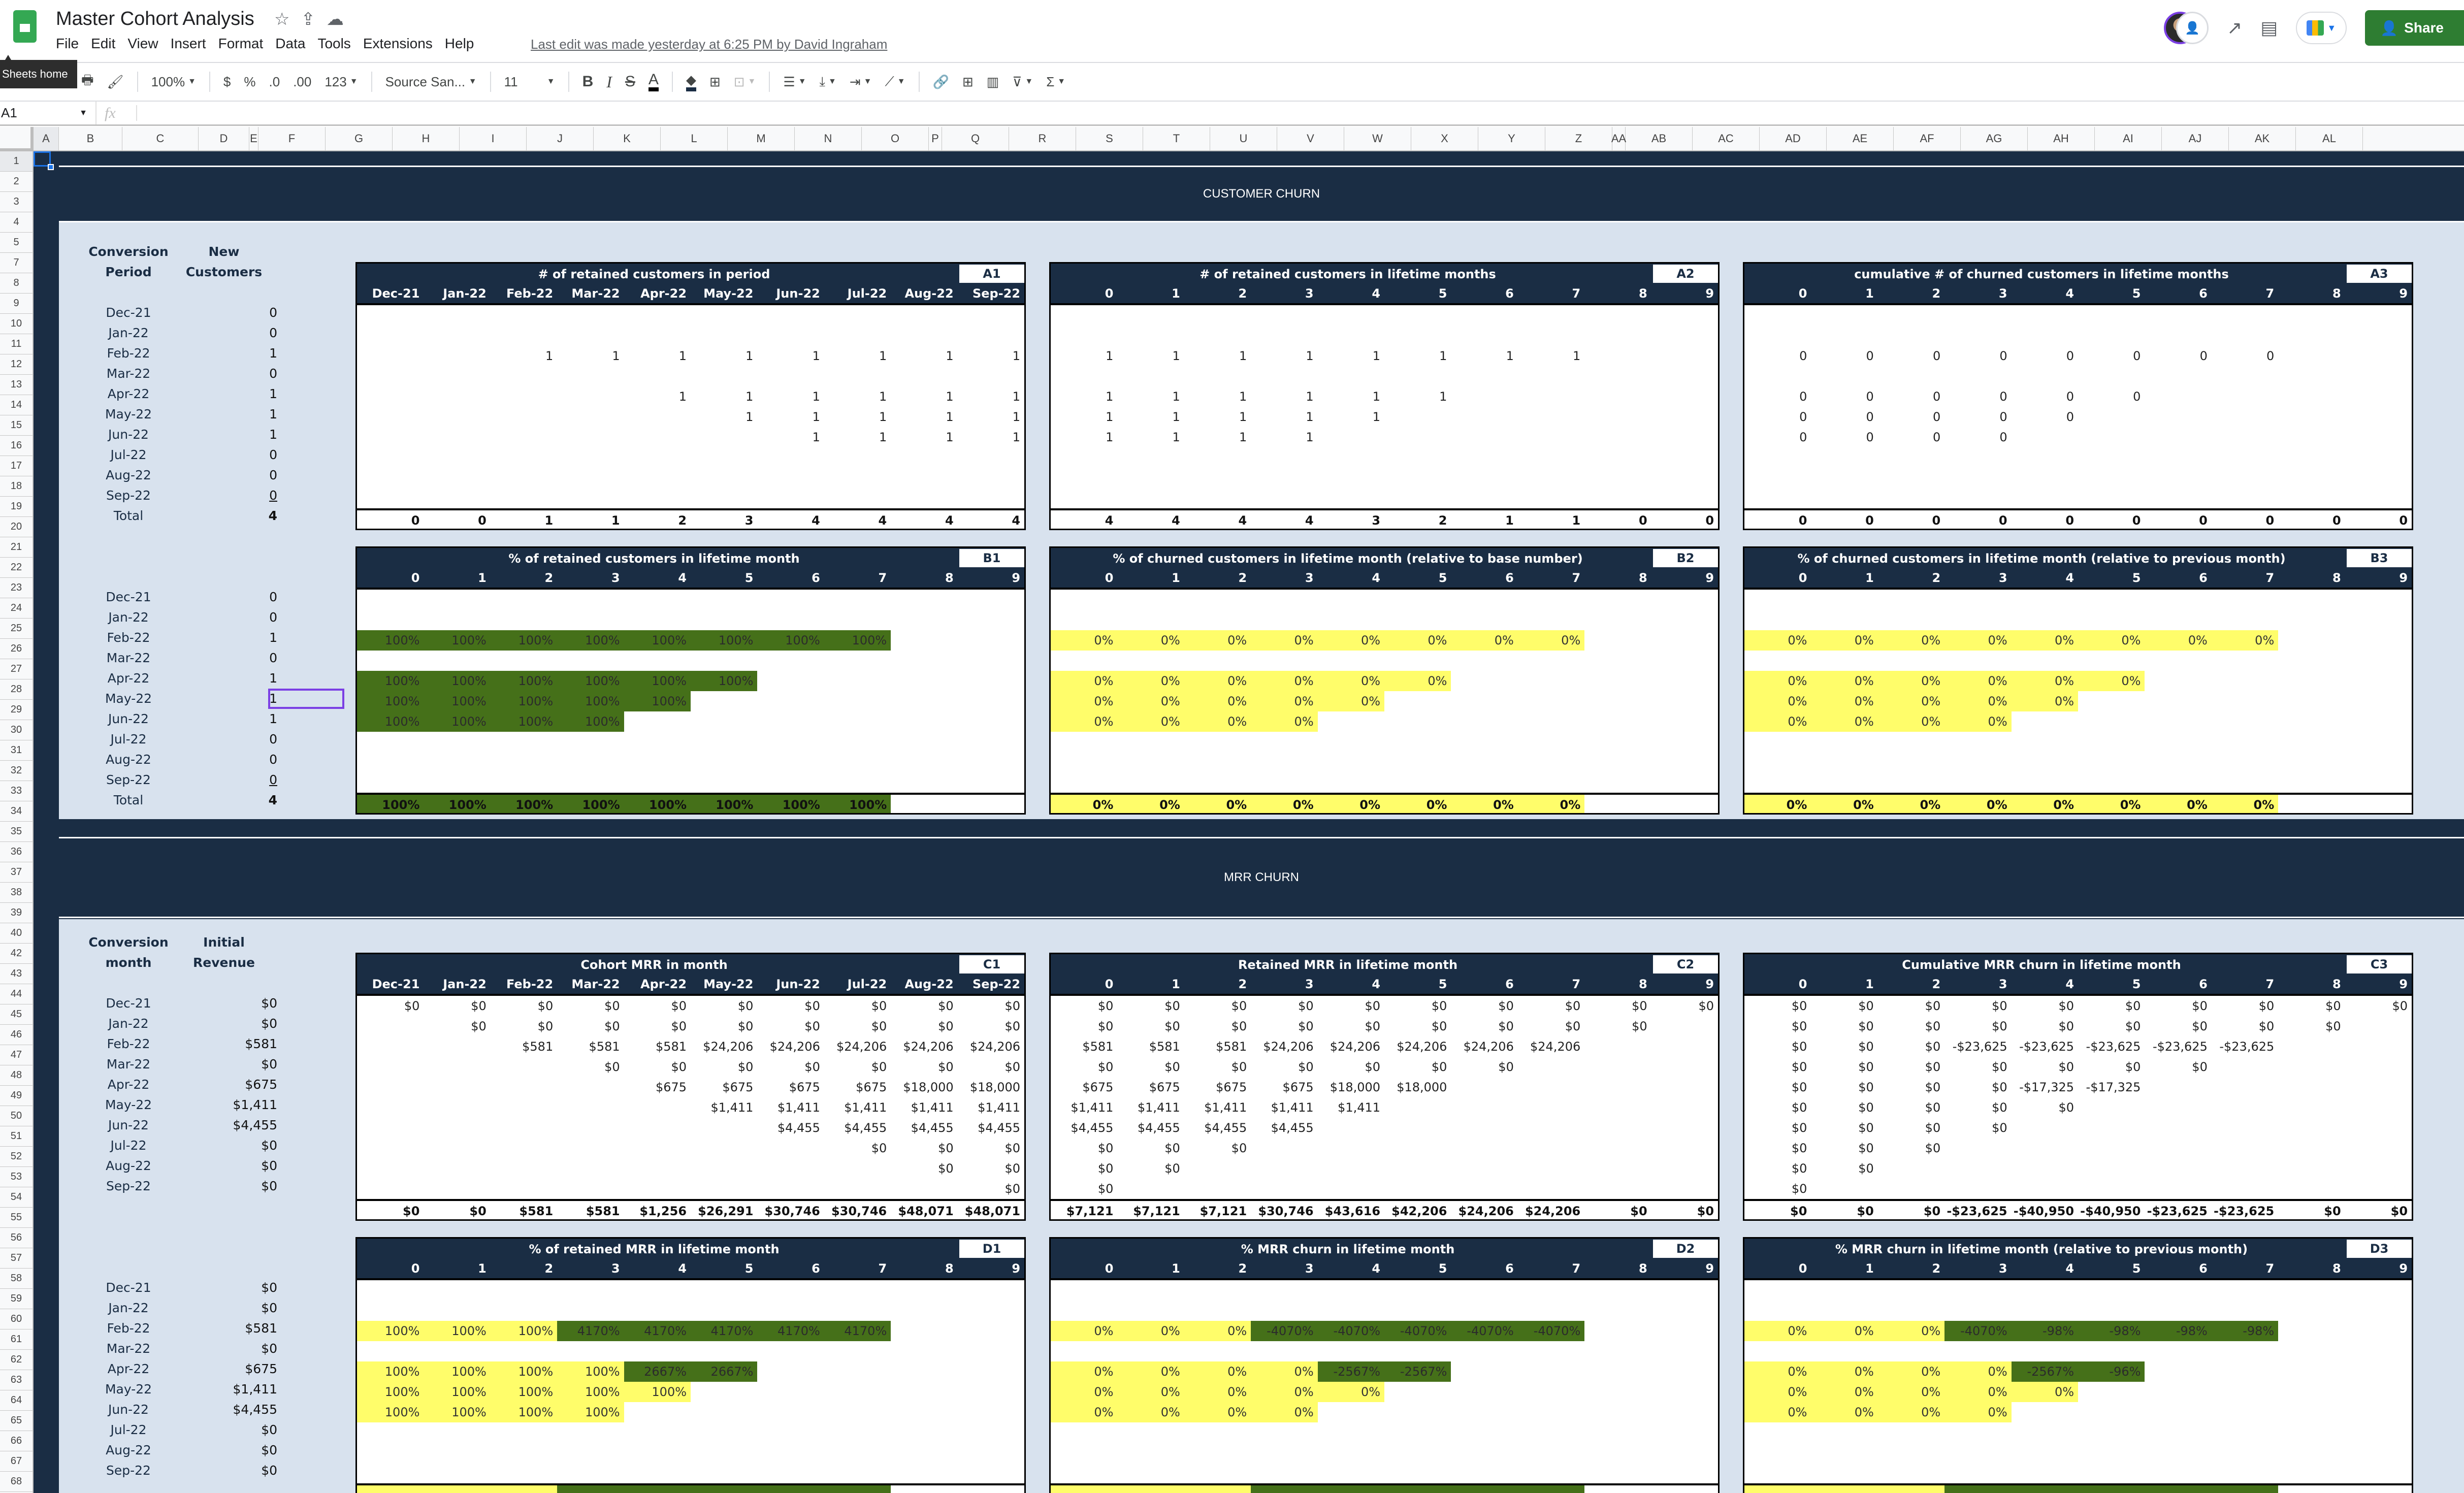 The width and height of the screenshot is (2464, 1493). I want to click on row-header-57: 57, so click(16, 1258).